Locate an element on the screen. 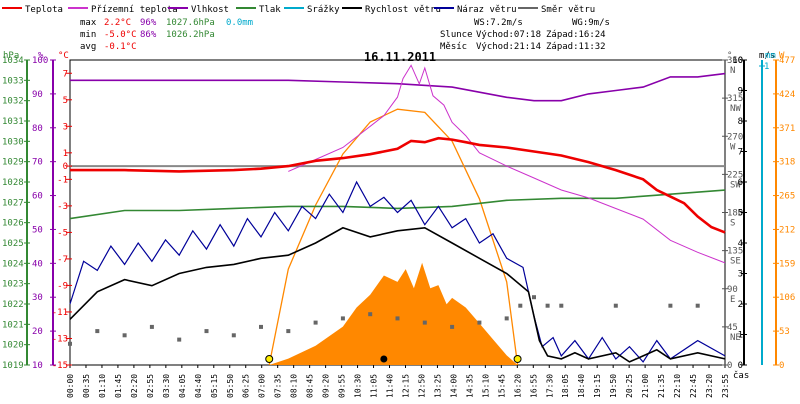  stats-min-hum: 86% is located at coordinates (148, 35).